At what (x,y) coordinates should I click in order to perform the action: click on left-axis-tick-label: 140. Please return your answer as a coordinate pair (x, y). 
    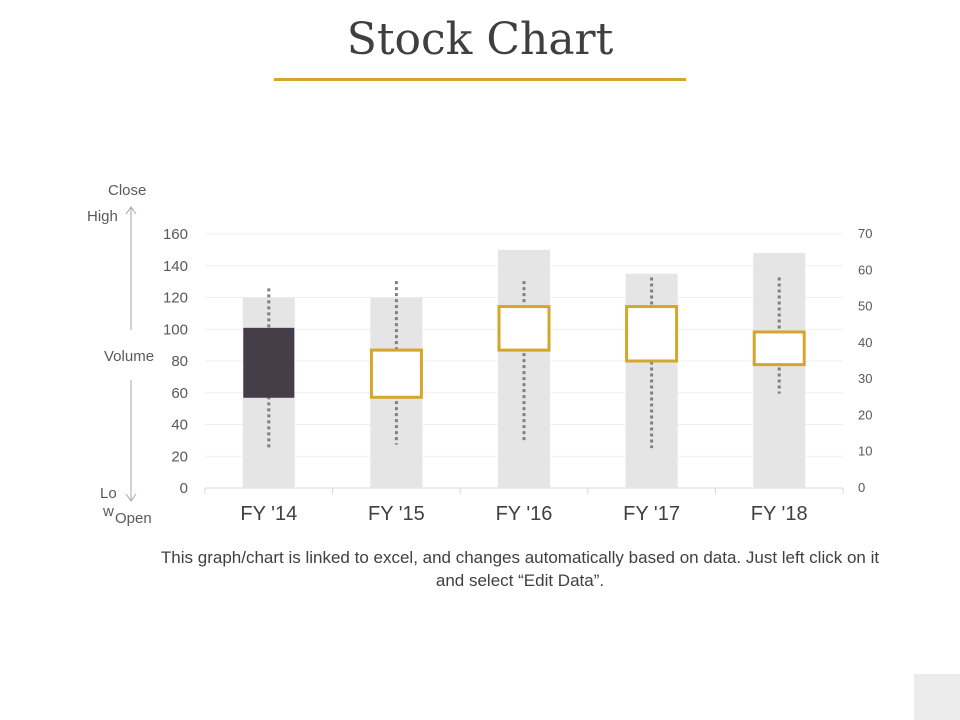
    Looking at the image, I should click on (175, 266).